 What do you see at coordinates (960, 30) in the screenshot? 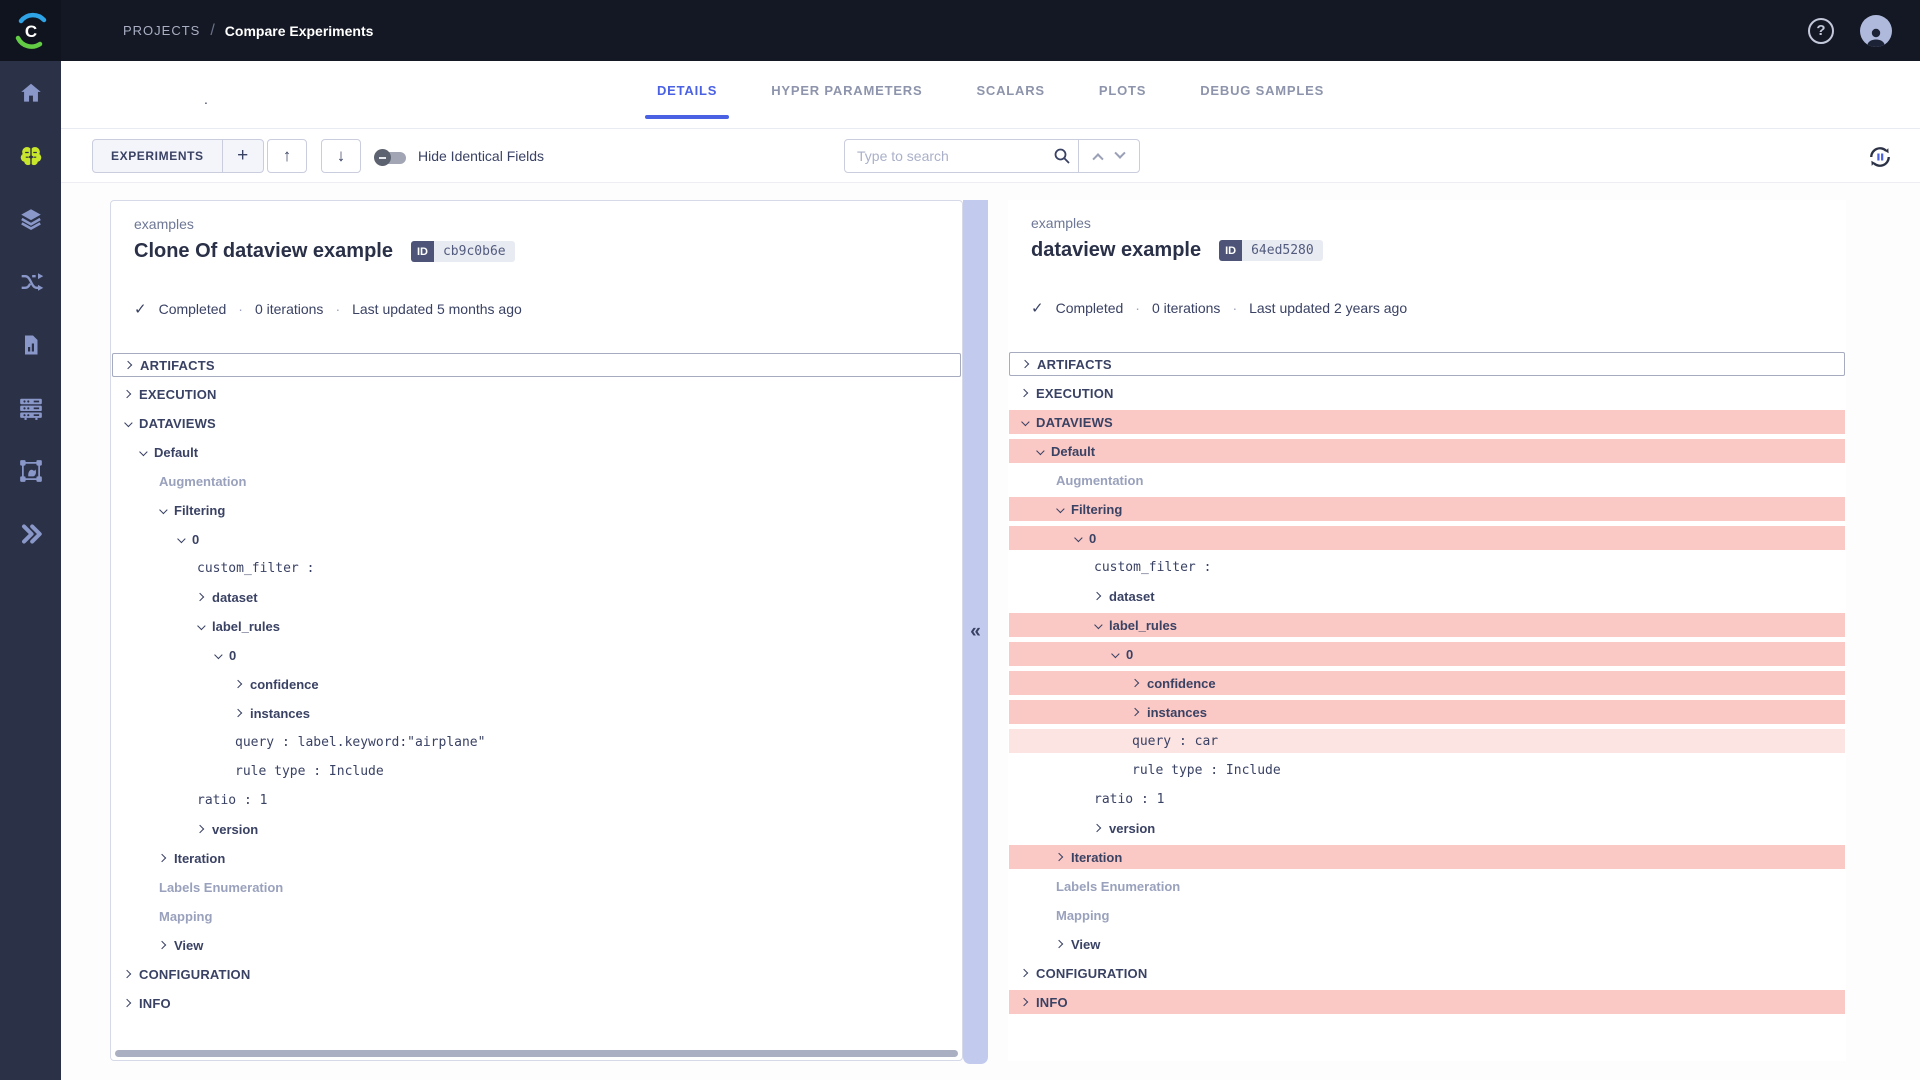
I see `top-bar: C PROJECTS / Compare Experiments ?` at bounding box center [960, 30].